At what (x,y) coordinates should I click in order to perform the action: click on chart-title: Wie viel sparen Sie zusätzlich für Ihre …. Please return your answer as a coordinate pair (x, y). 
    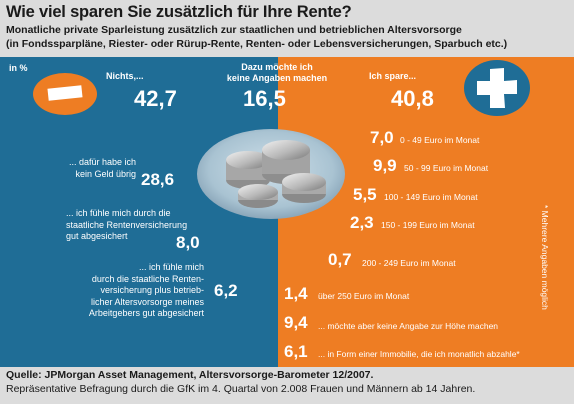
    Looking at the image, I should click on (179, 12).